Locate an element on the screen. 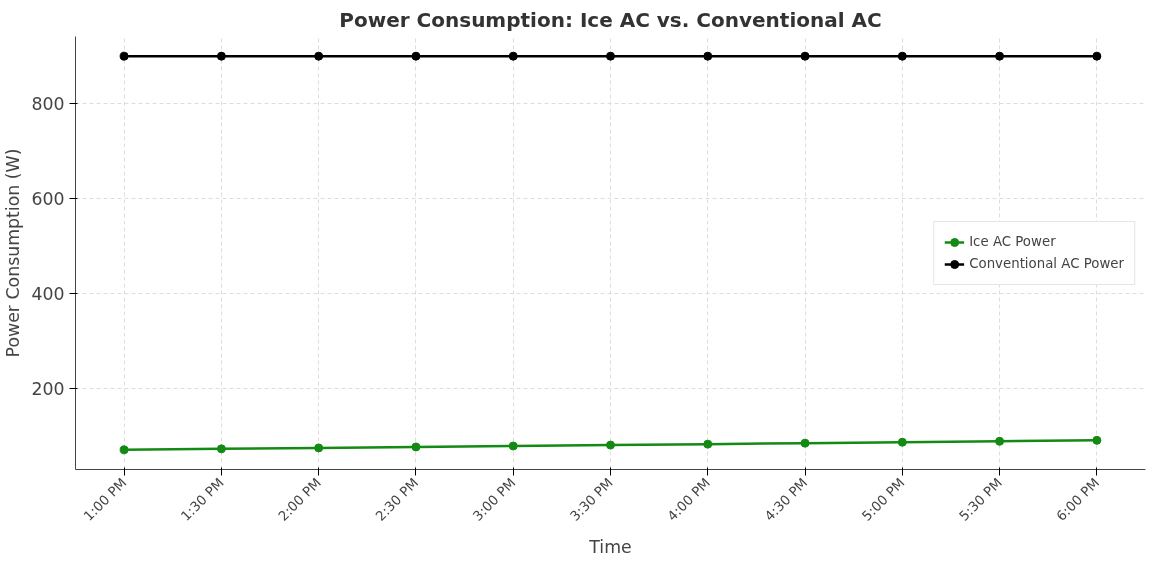 This screenshot has height=569, width=1162. x-axis-title: Time is located at coordinates (610, 547).